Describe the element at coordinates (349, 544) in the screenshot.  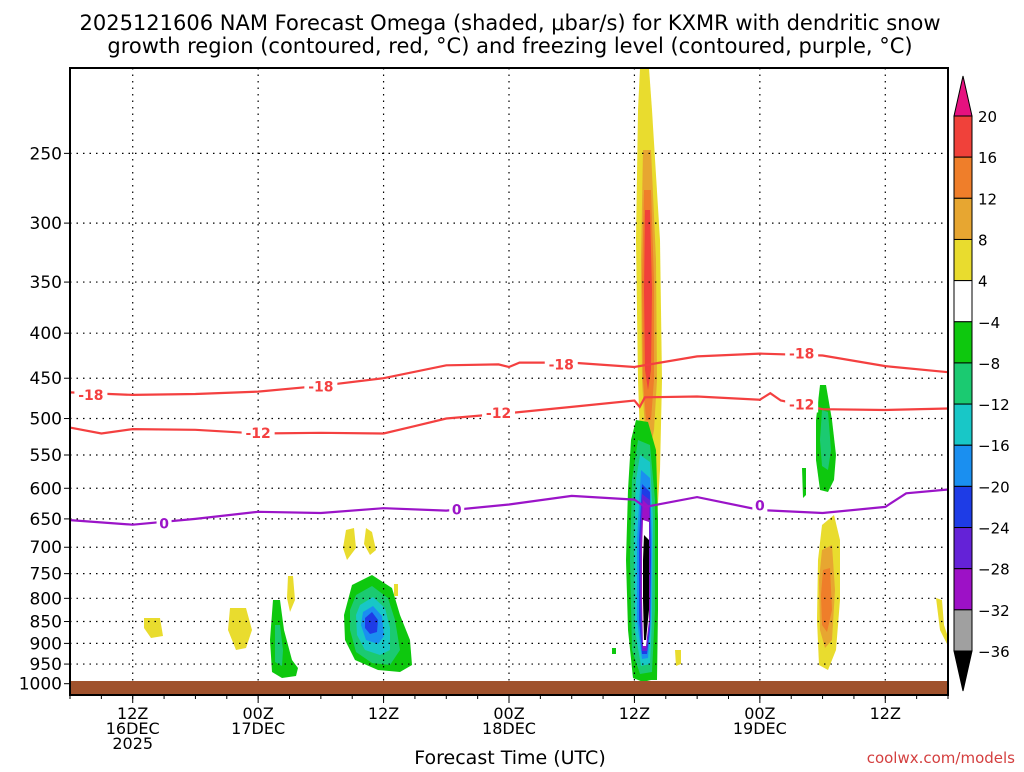
I see `omega-region-small-positive-d` at that location.